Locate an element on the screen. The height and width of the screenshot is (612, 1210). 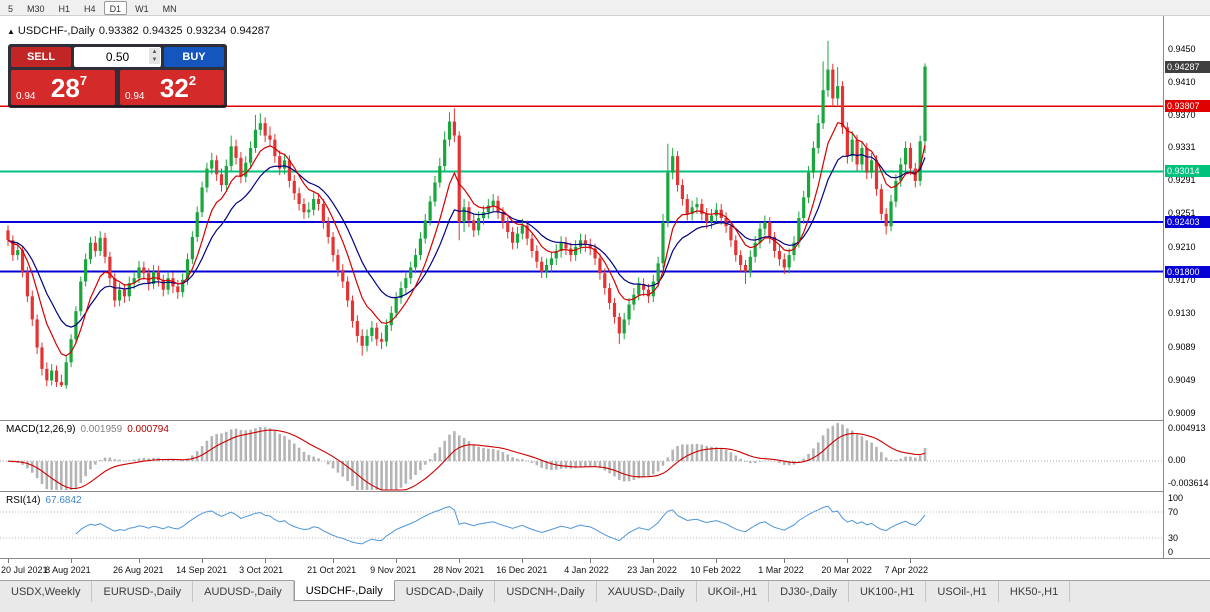
rsi-value: 67.6842 is located at coordinates (63, 500).